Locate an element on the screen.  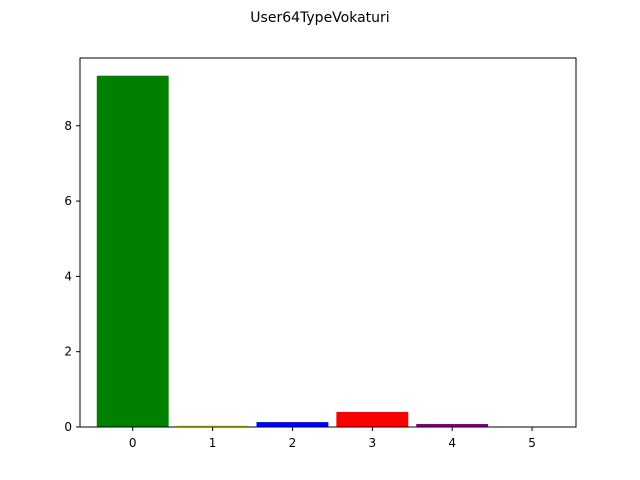
y-tick-label: 0 is located at coordinates (68, 427).